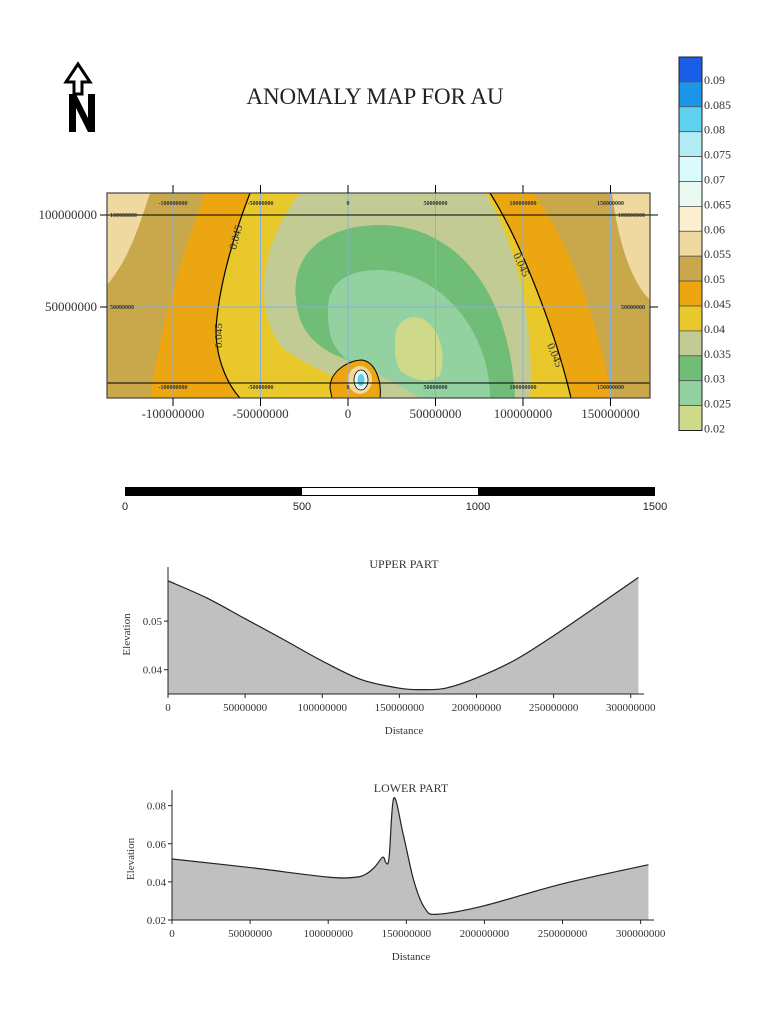  I want to click on map-x-tick-label: -100000000, so click(173, 413).